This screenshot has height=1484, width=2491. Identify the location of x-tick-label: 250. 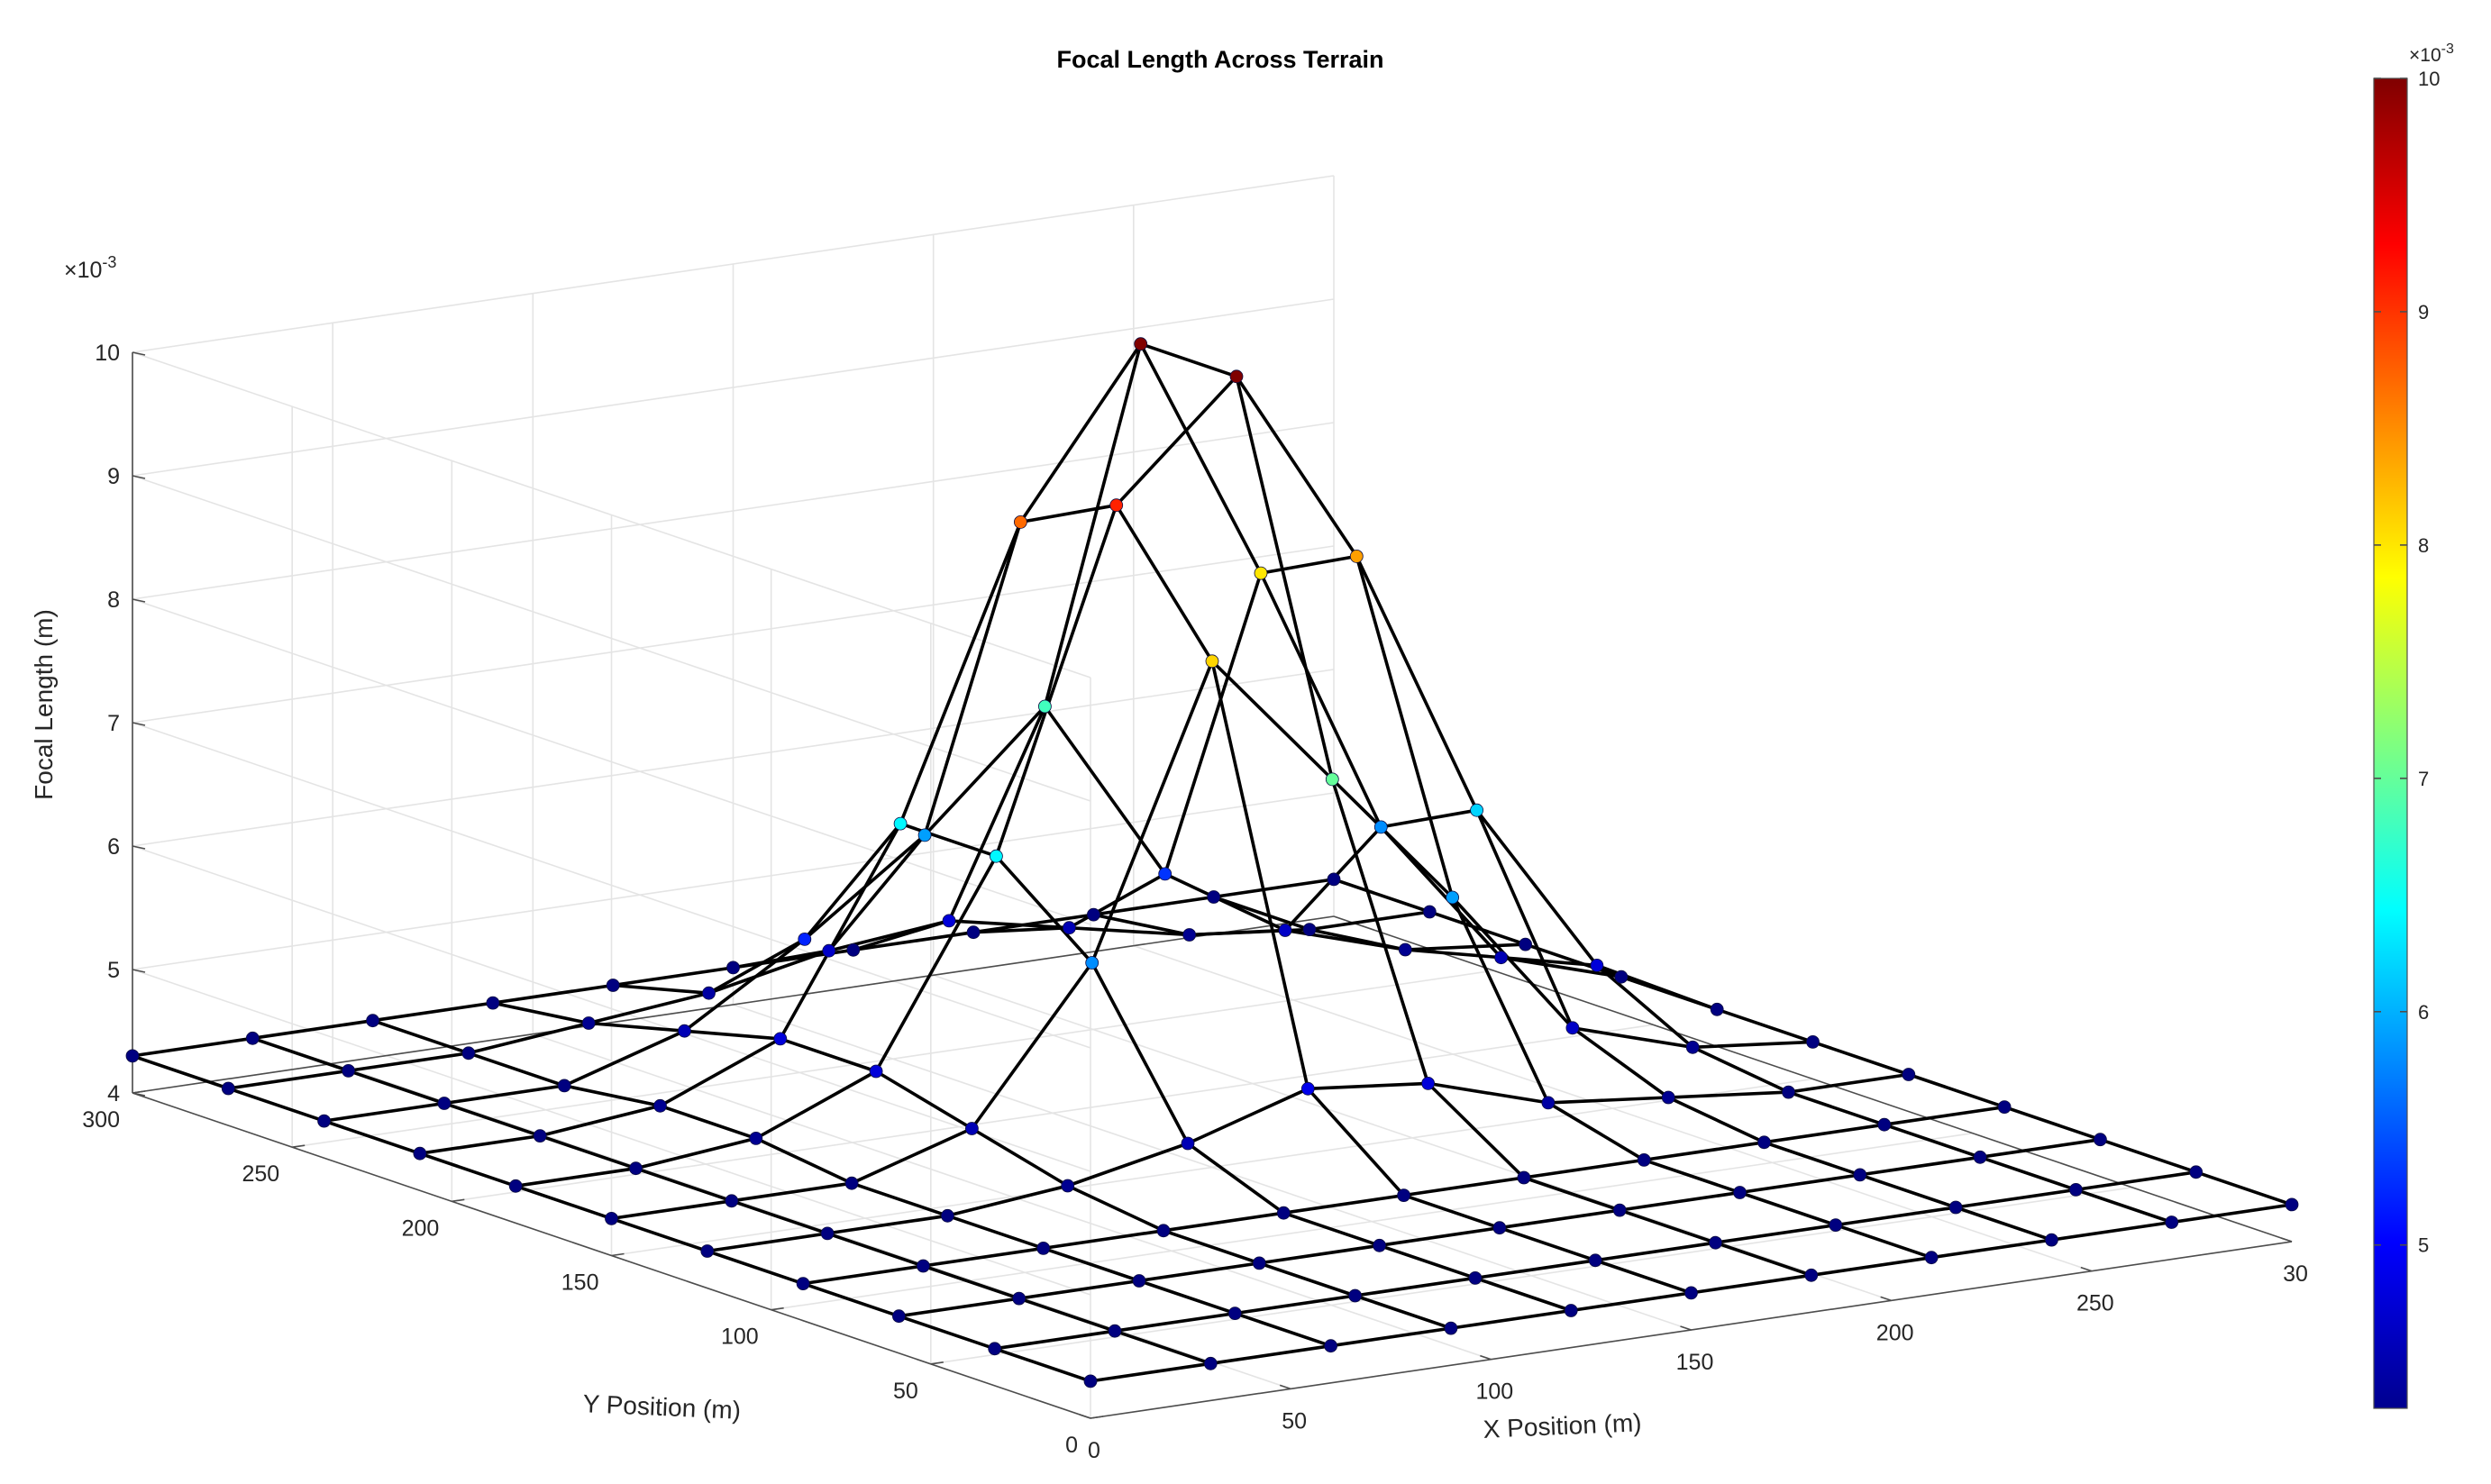
(2095, 1303).